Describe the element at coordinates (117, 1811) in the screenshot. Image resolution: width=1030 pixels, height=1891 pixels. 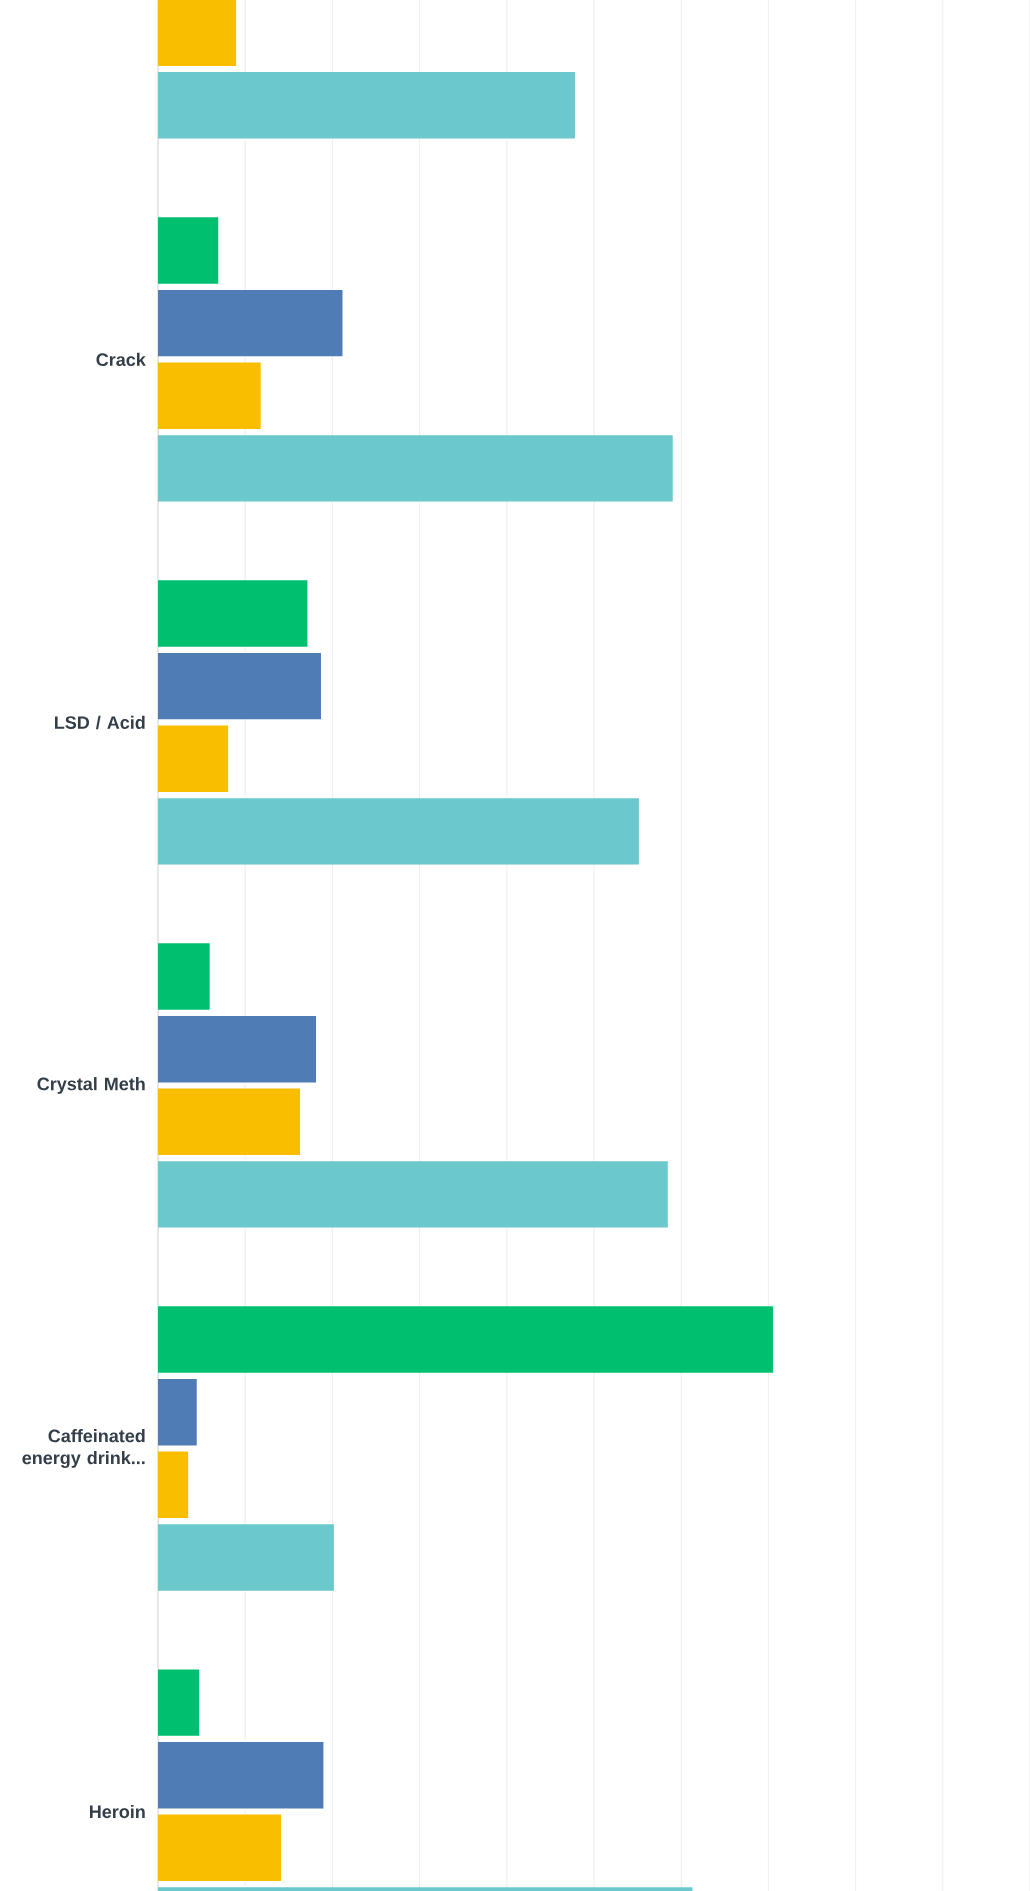
I see `y-tick-label: Heroin` at that location.